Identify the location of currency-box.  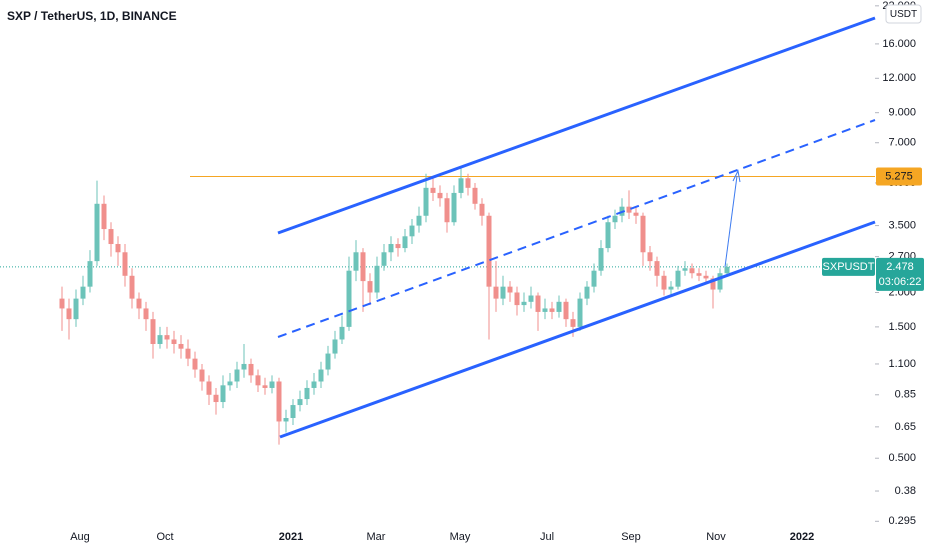
(903, 14).